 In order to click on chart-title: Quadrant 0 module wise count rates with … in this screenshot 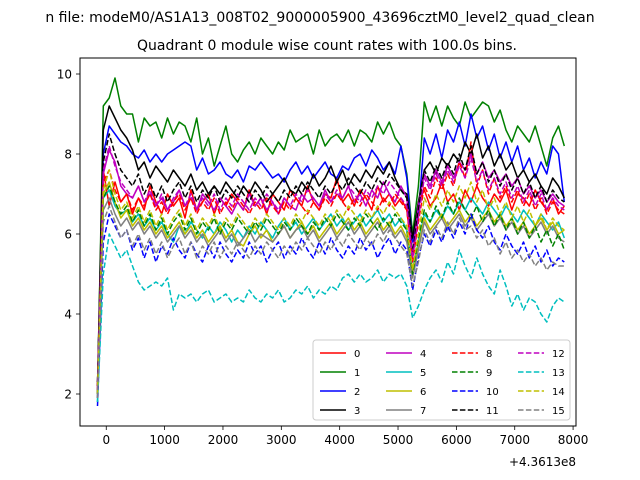, I will do `click(327, 46)`.